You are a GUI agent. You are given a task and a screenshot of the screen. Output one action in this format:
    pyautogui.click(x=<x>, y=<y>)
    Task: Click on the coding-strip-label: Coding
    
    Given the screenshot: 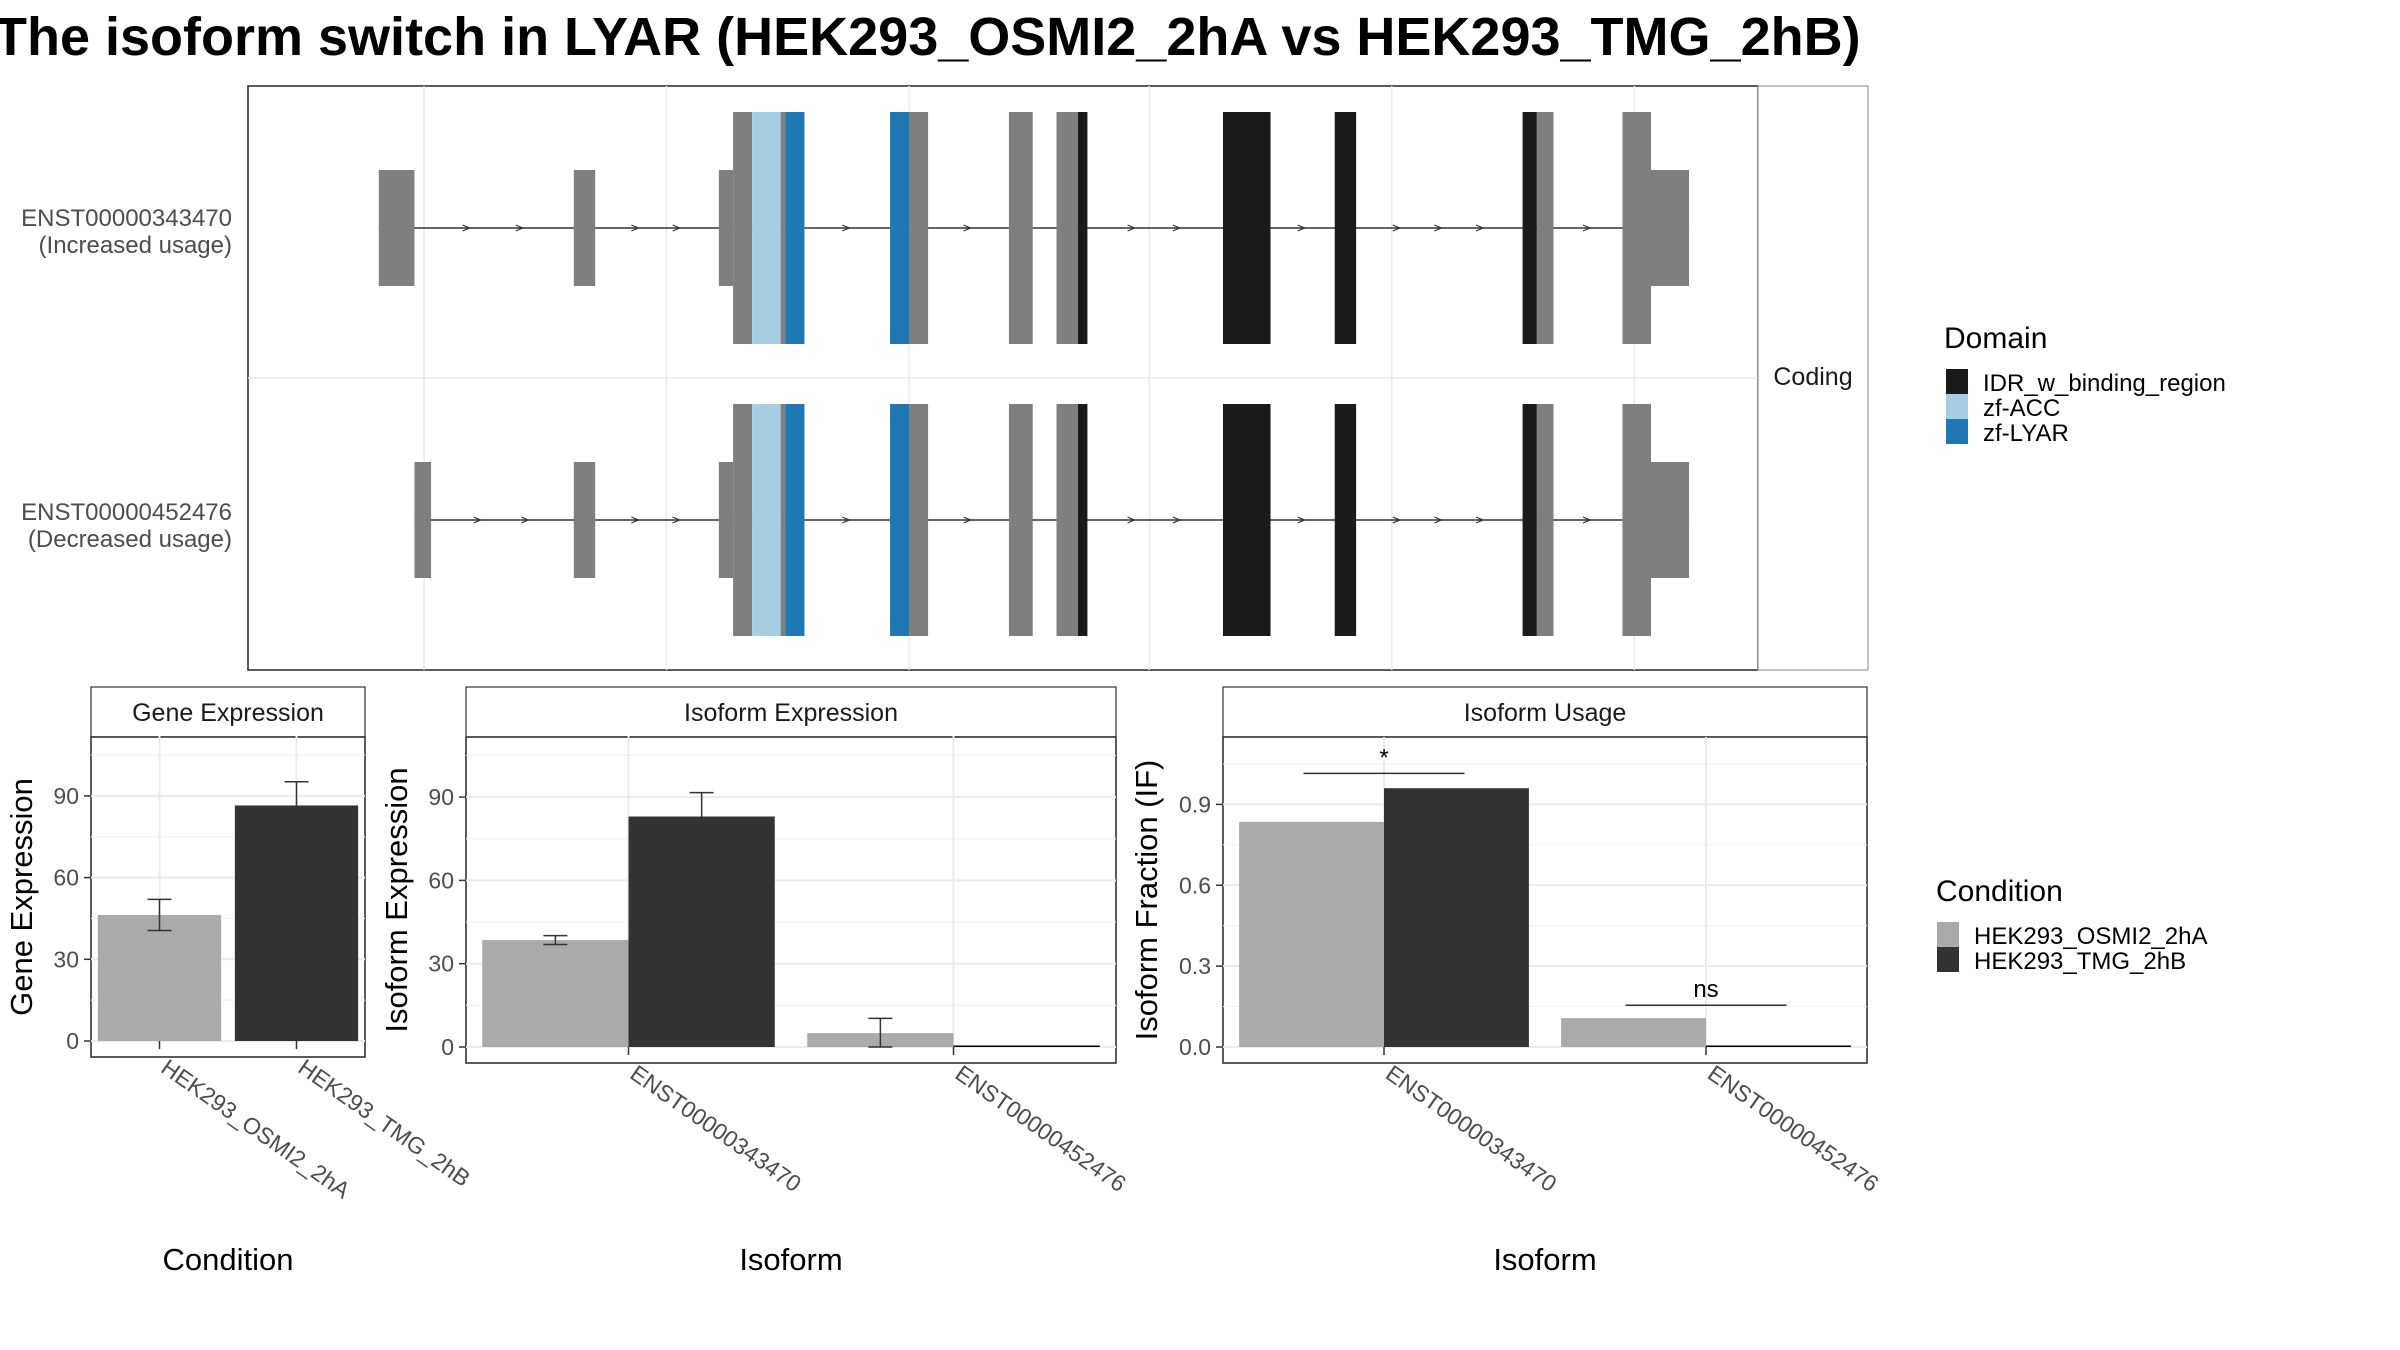 What is the action you would take?
    pyautogui.click(x=1812, y=377)
    